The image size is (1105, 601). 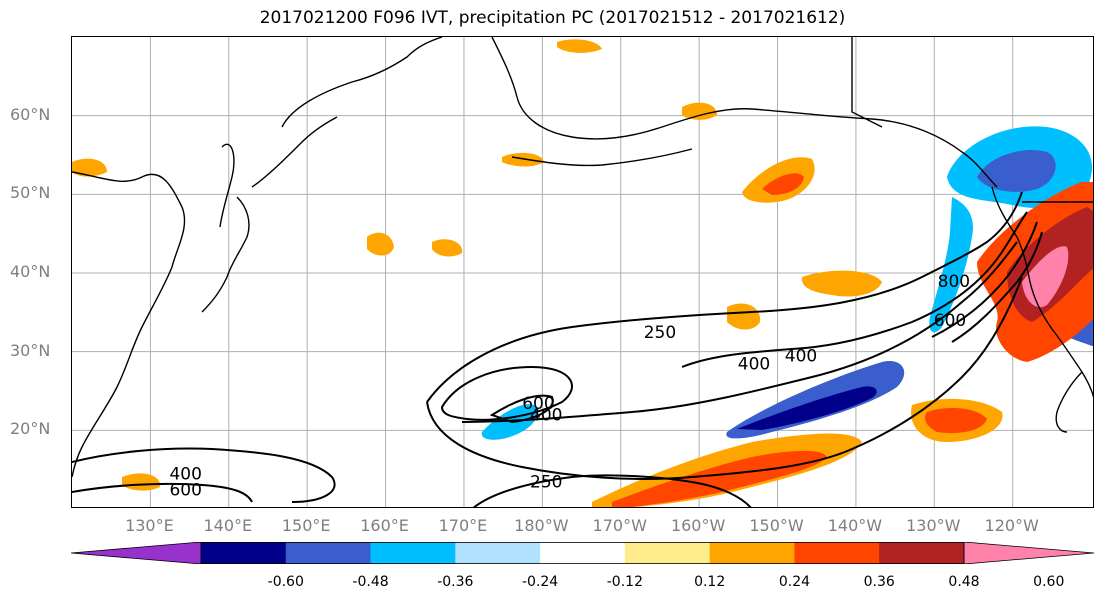 What do you see at coordinates (89, 167) in the screenshot?
I see `shade-orange-far-west` at bounding box center [89, 167].